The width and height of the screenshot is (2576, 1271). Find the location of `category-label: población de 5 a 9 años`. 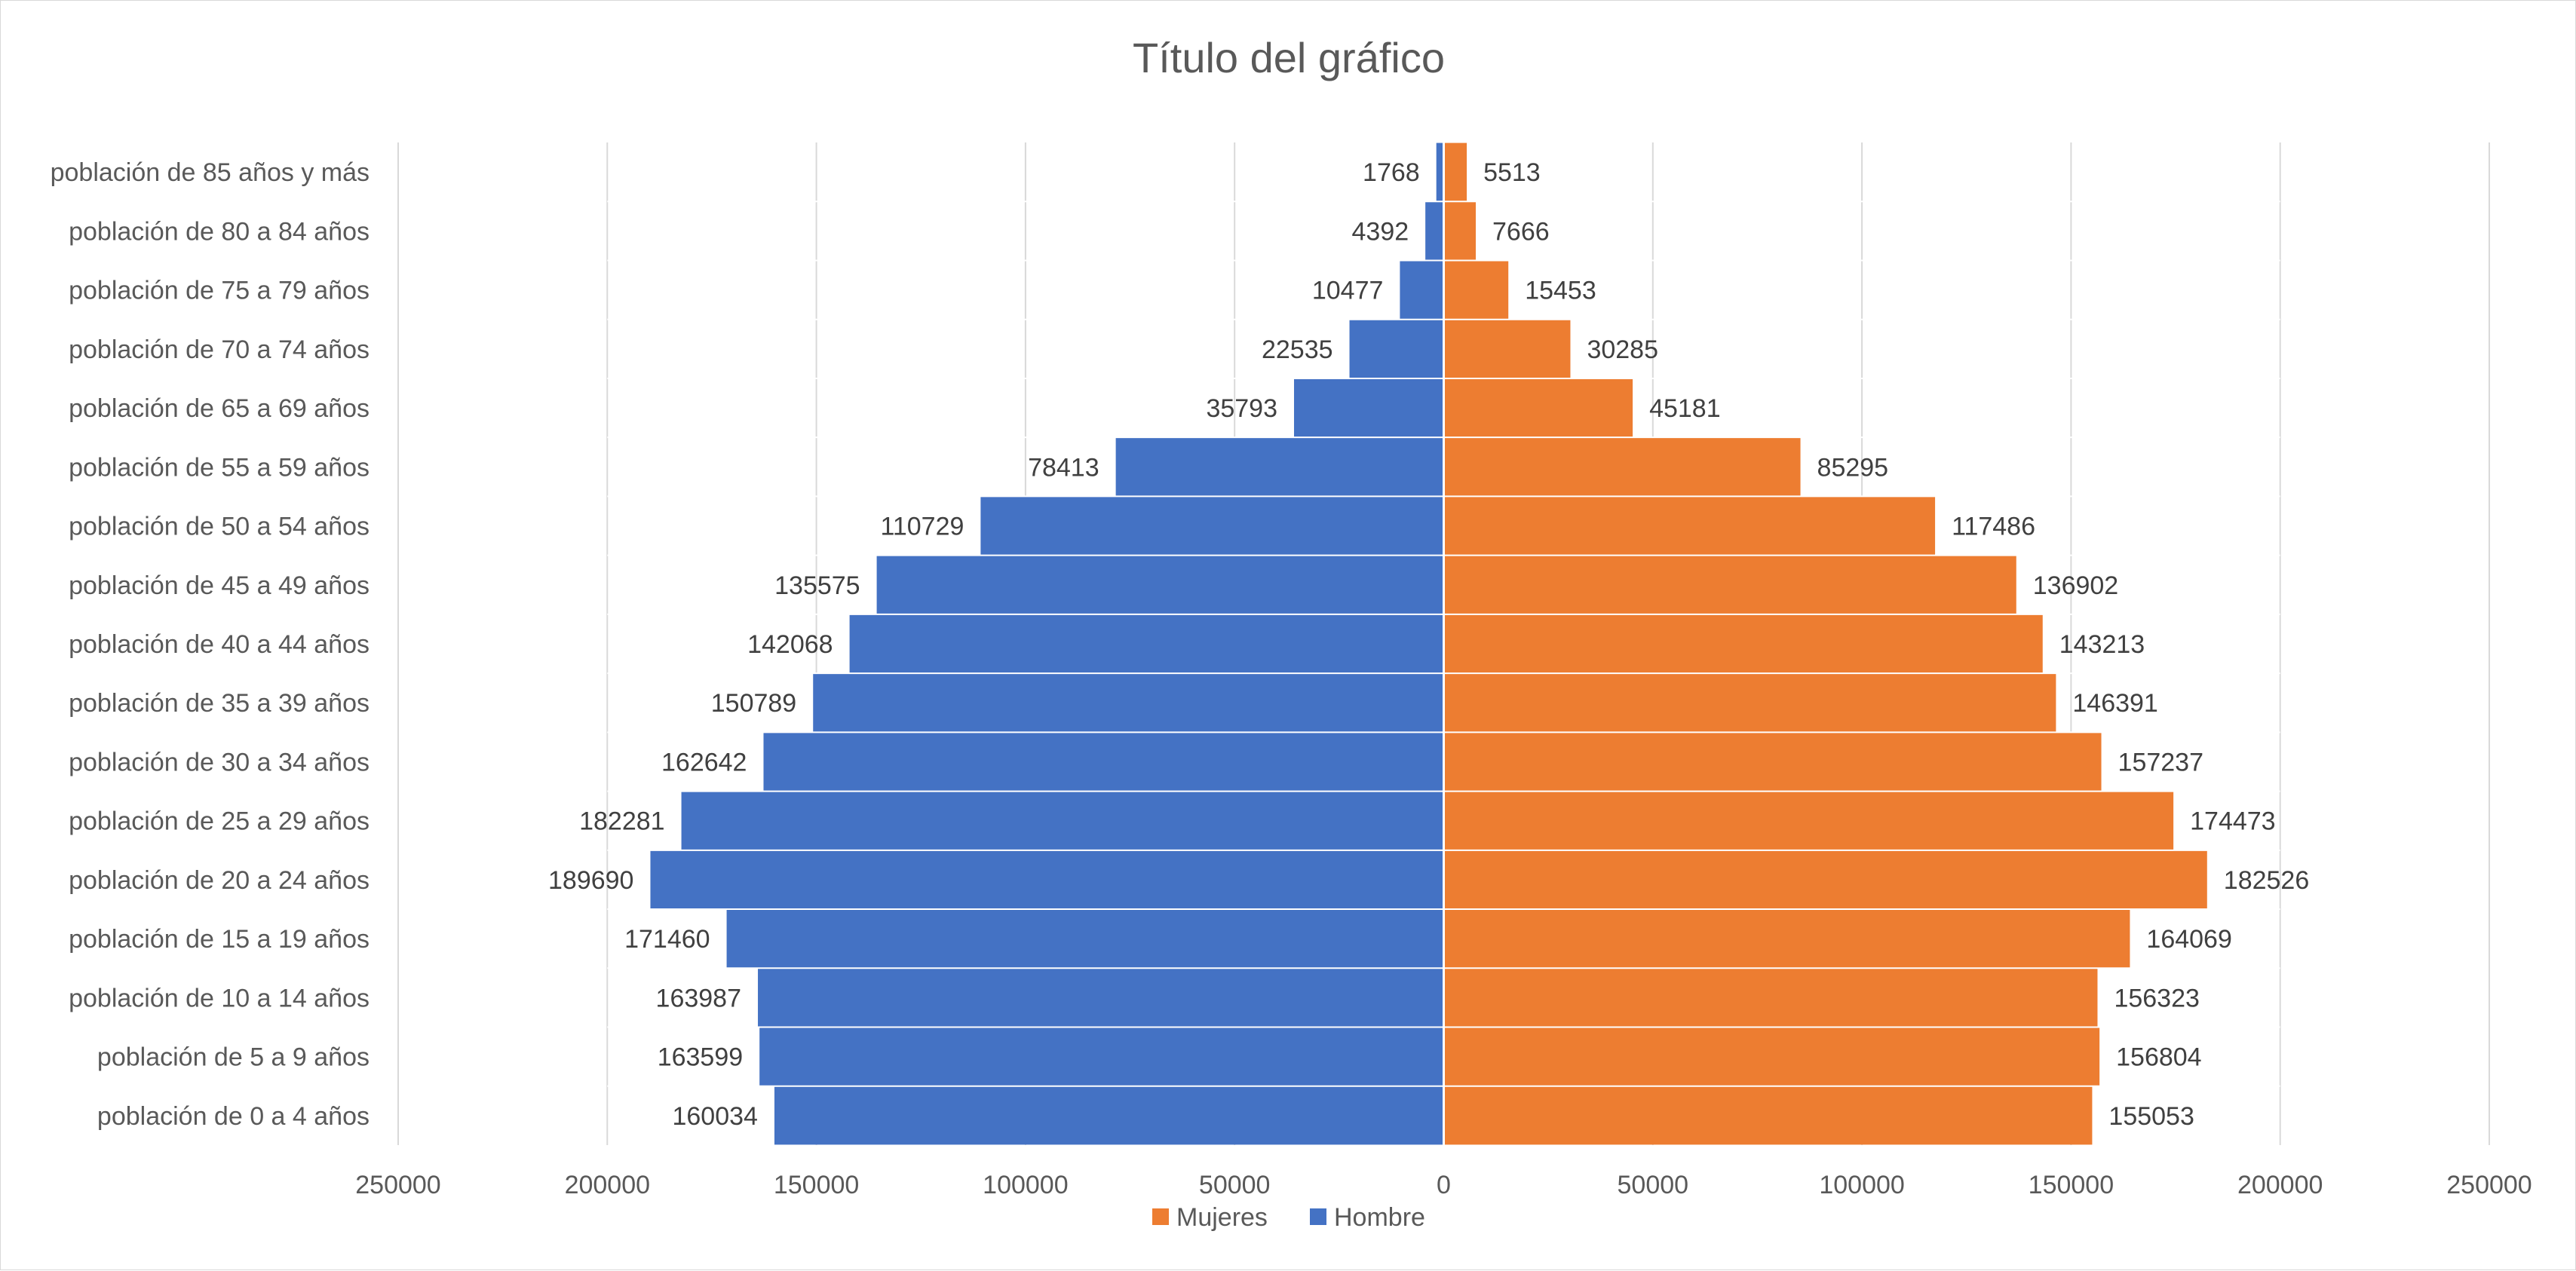

category-label: población de 5 a 9 años is located at coordinates (233, 1057).